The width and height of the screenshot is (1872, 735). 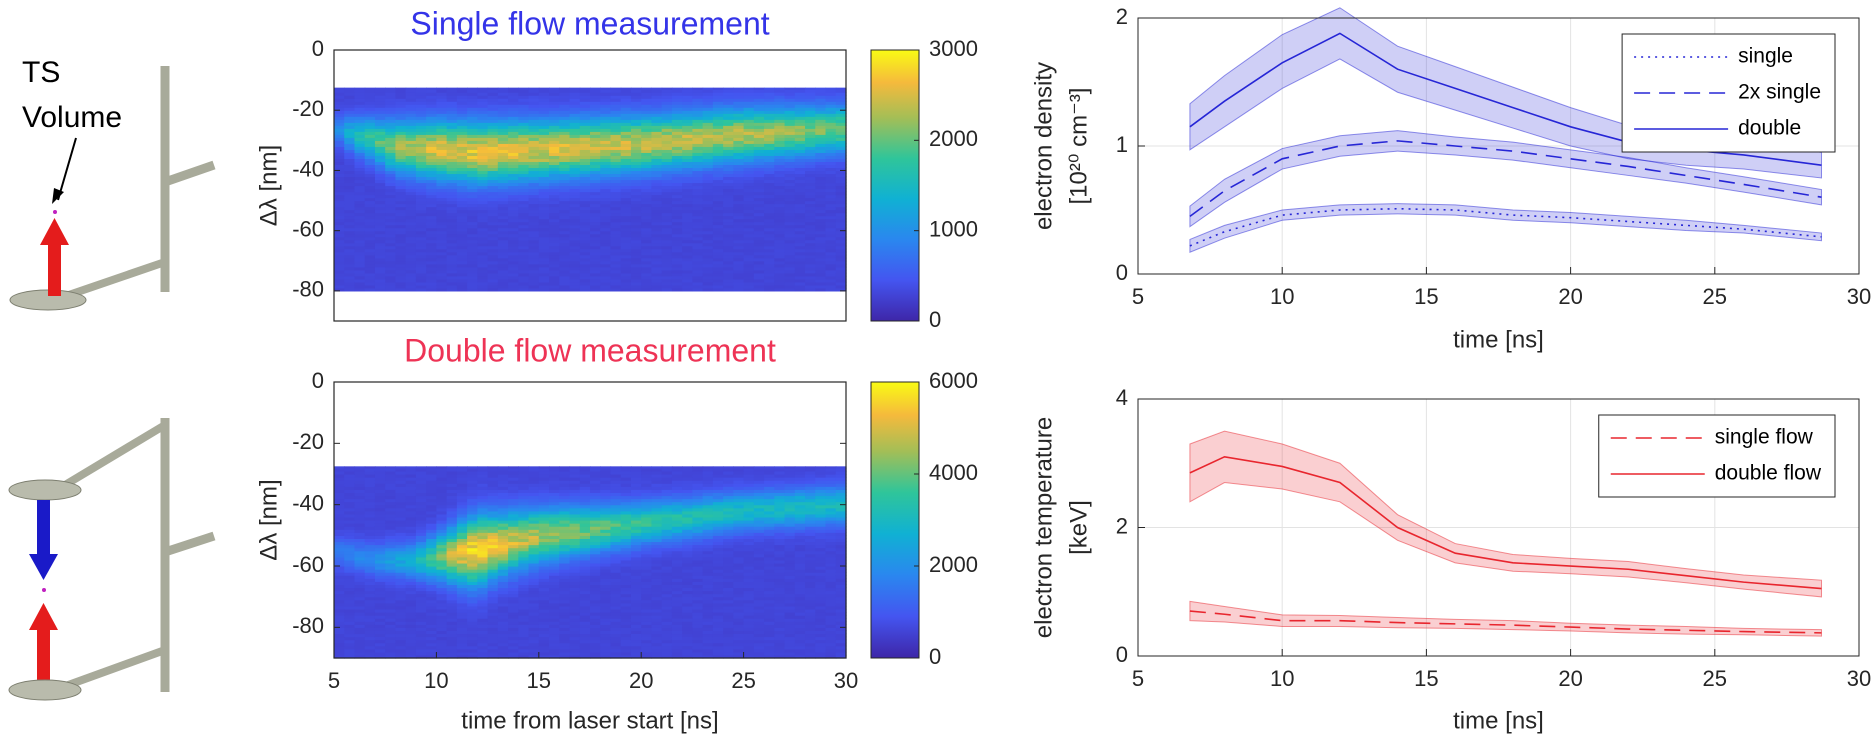 I want to click on colorbar-tick-label: 1000, so click(x=953, y=228).